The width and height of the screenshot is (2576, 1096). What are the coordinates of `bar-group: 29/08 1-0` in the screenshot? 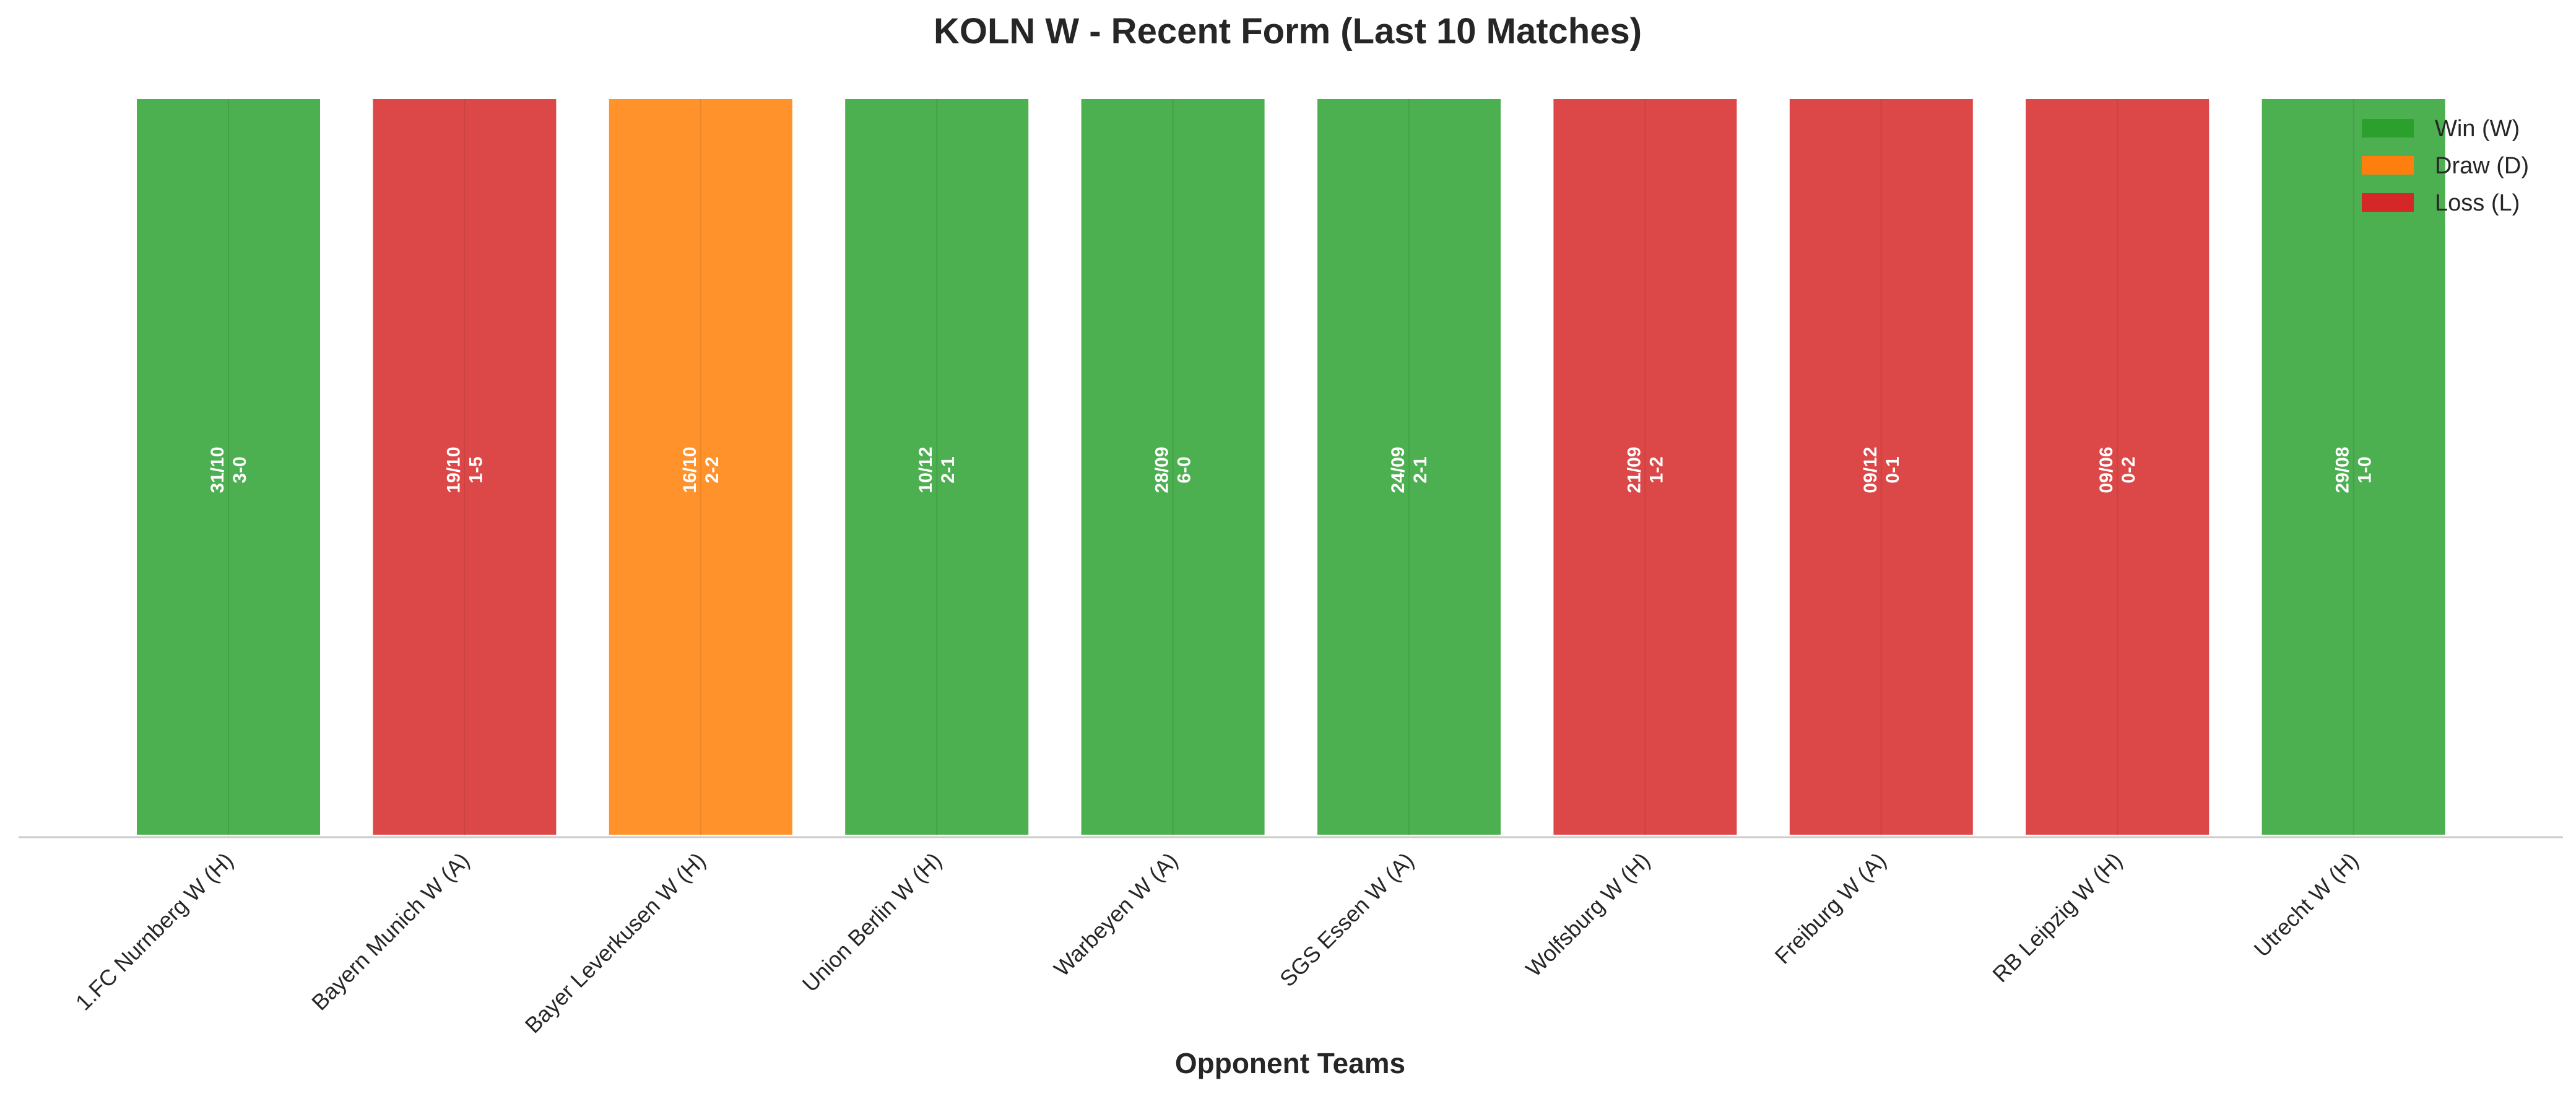 It's located at (2353, 467).